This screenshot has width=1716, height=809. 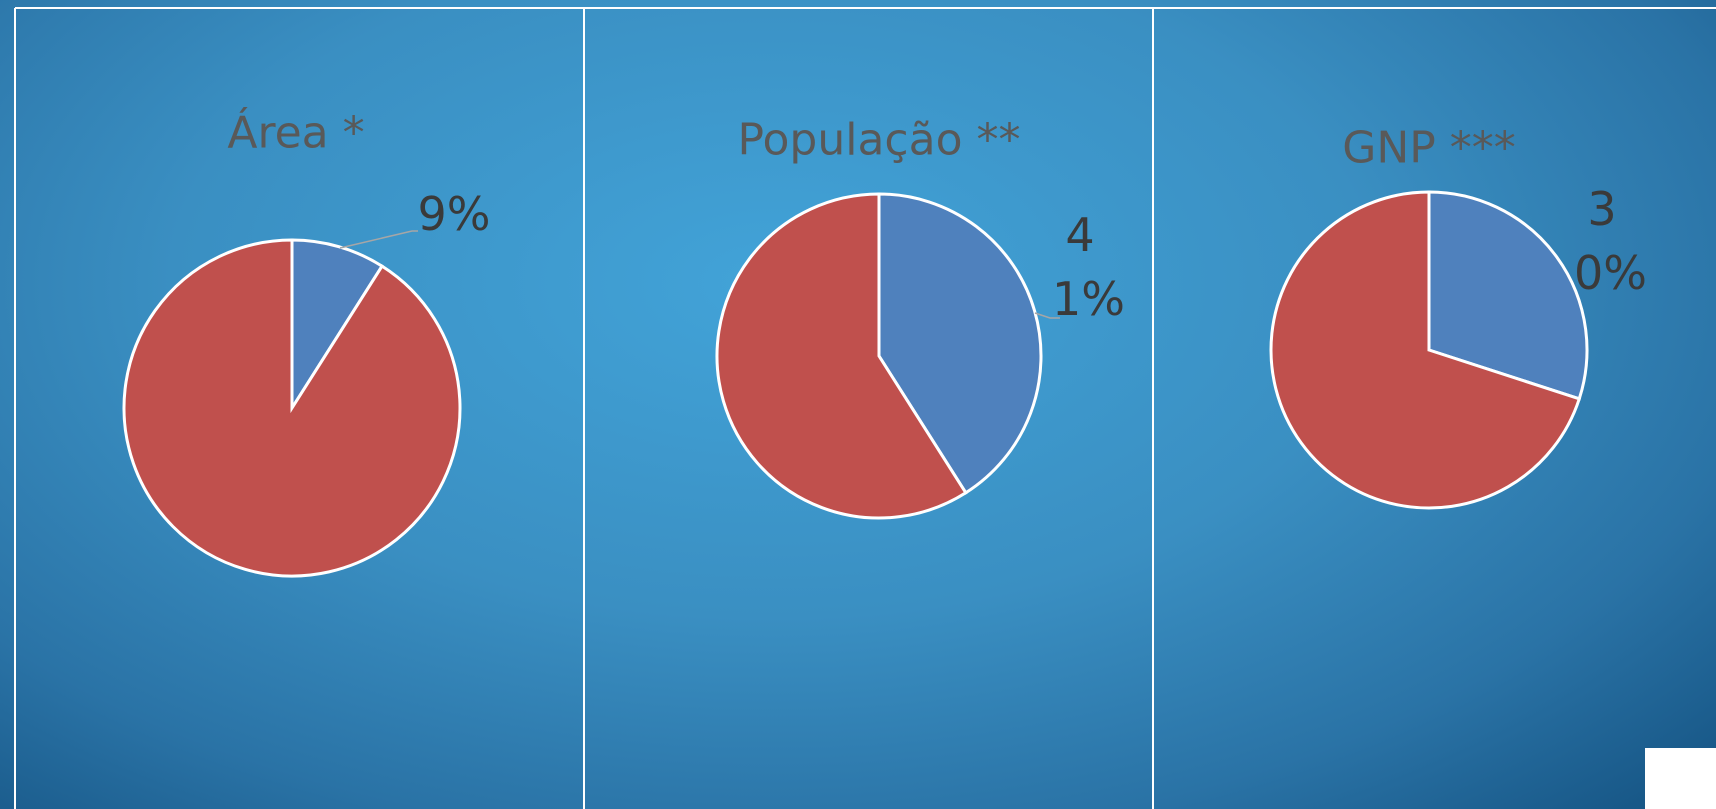 What do you see at coordinates (454, 214) in the screenshot?
I see `data-label: 9%` at bounding box center [454, 214].